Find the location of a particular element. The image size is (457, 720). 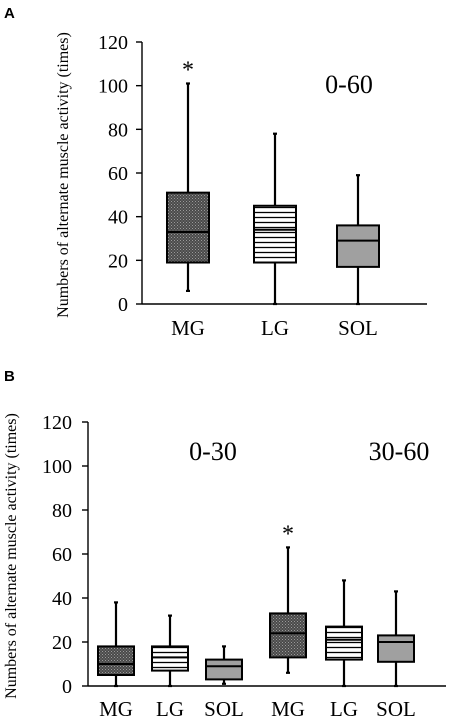

panel-b-range-label-2: 30-60 is located at coordinates (399, 451).